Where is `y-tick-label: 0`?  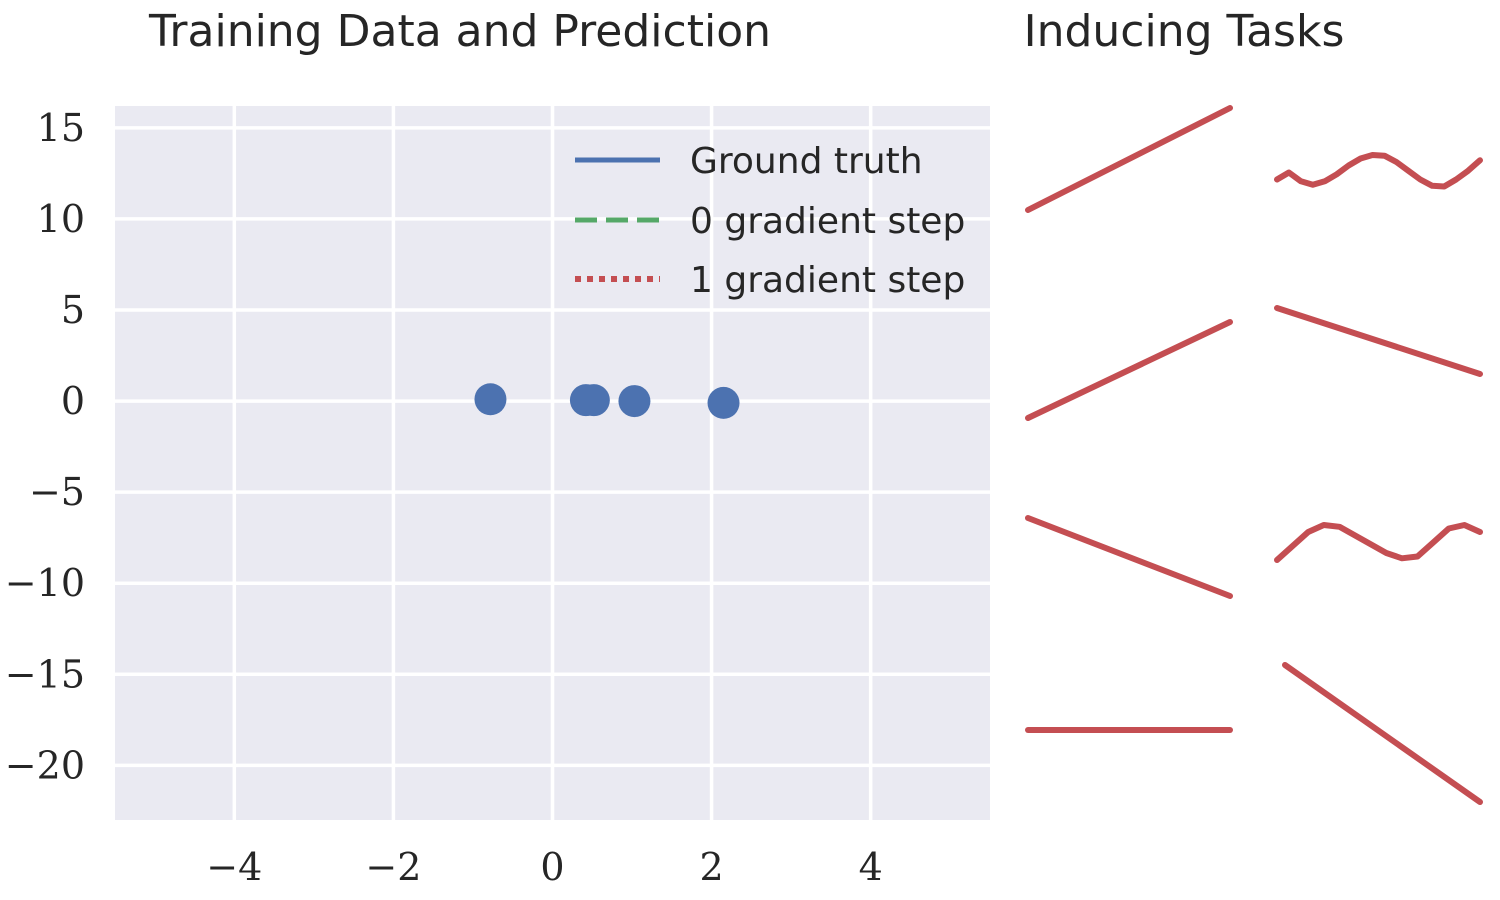 y-tick-label: 0 is located at coordinates (73, 401).